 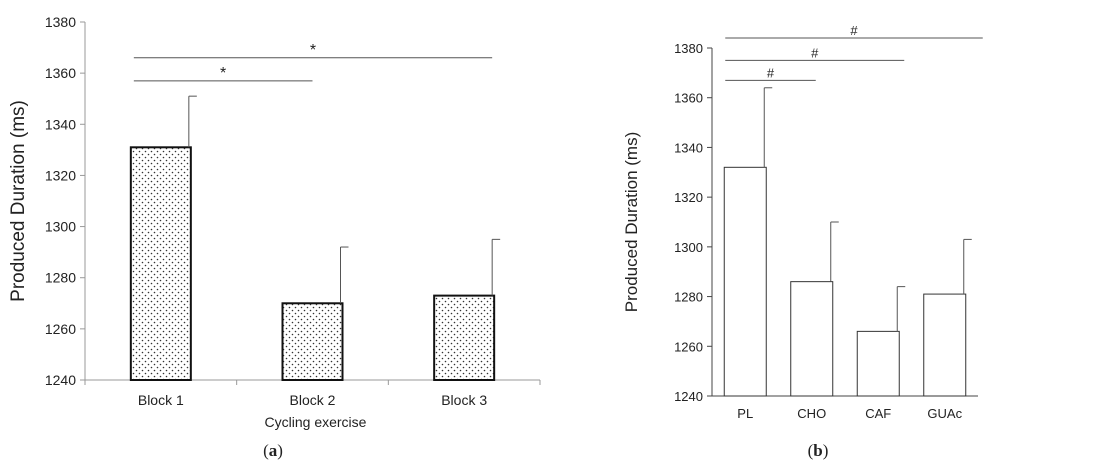 I want to click on c1-y-axis-label: Produced Duration (ms), so click(x=18, y=201).